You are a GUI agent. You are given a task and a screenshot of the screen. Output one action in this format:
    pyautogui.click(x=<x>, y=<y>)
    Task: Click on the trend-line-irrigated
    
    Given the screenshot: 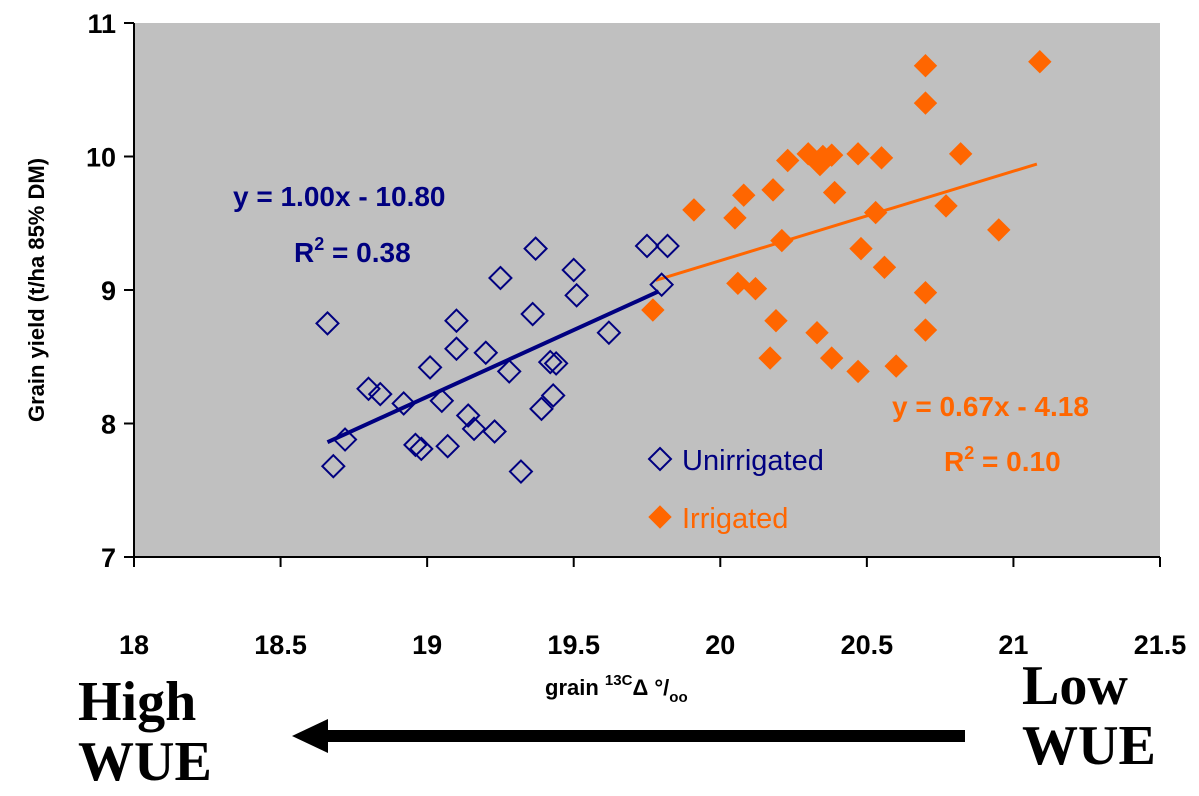 What is the action you would take?
    pyautogui.click(x=846, y=222)
    